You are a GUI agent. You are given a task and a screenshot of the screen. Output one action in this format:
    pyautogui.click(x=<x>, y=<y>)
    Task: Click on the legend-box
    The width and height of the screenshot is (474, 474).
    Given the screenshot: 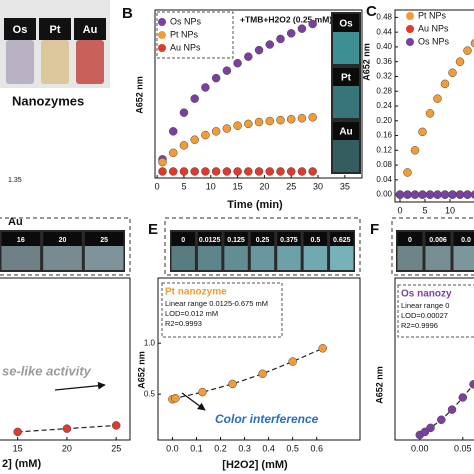 What is the action you would take?
    pyautogui.click(x=195, y=35)
    